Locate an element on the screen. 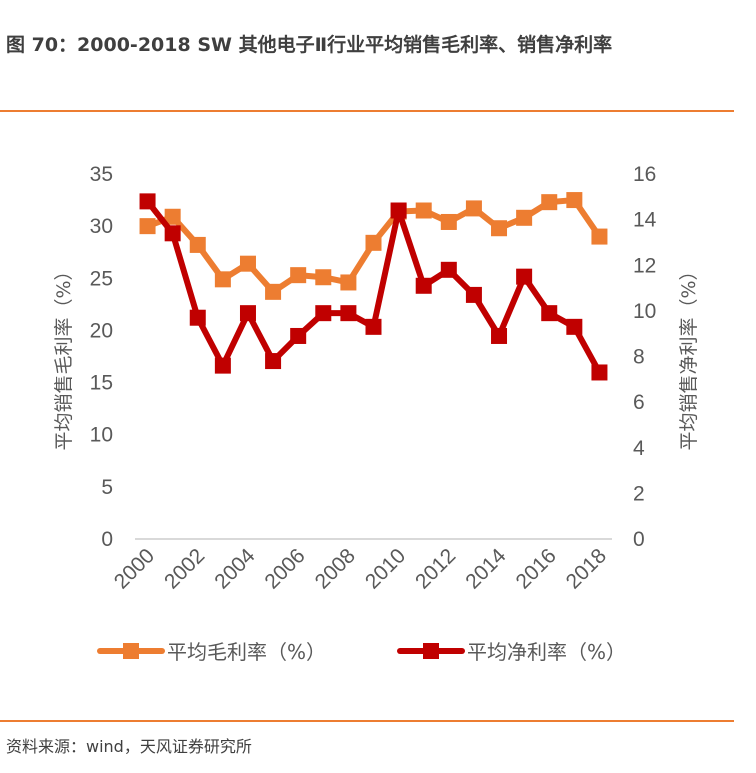  legend-gross-margin-label: 平均毛利率（%） is located at coordinates (246, 652).